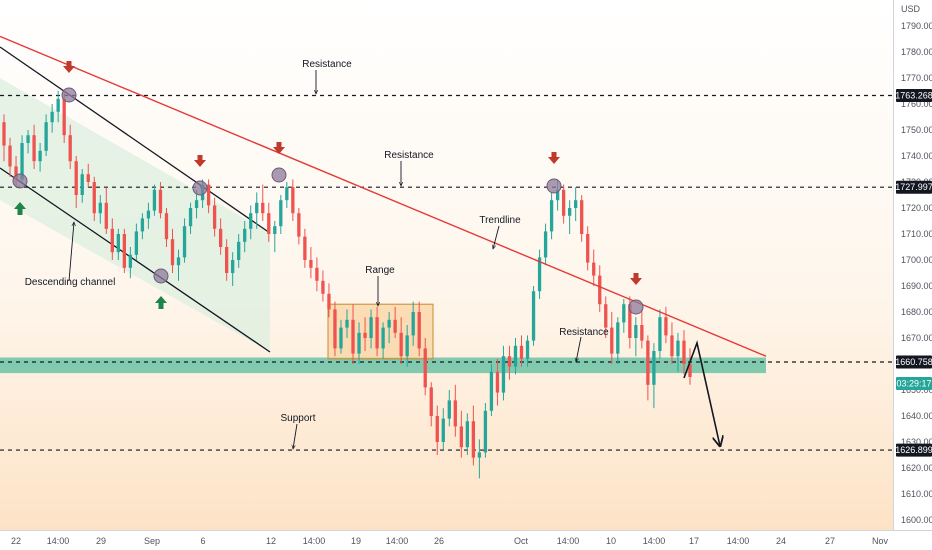 The image size is (932, 550). Describe the element at coordinates (58, 541) in the screenshot. I see `x-tick-label-1: 14:00` at that location.